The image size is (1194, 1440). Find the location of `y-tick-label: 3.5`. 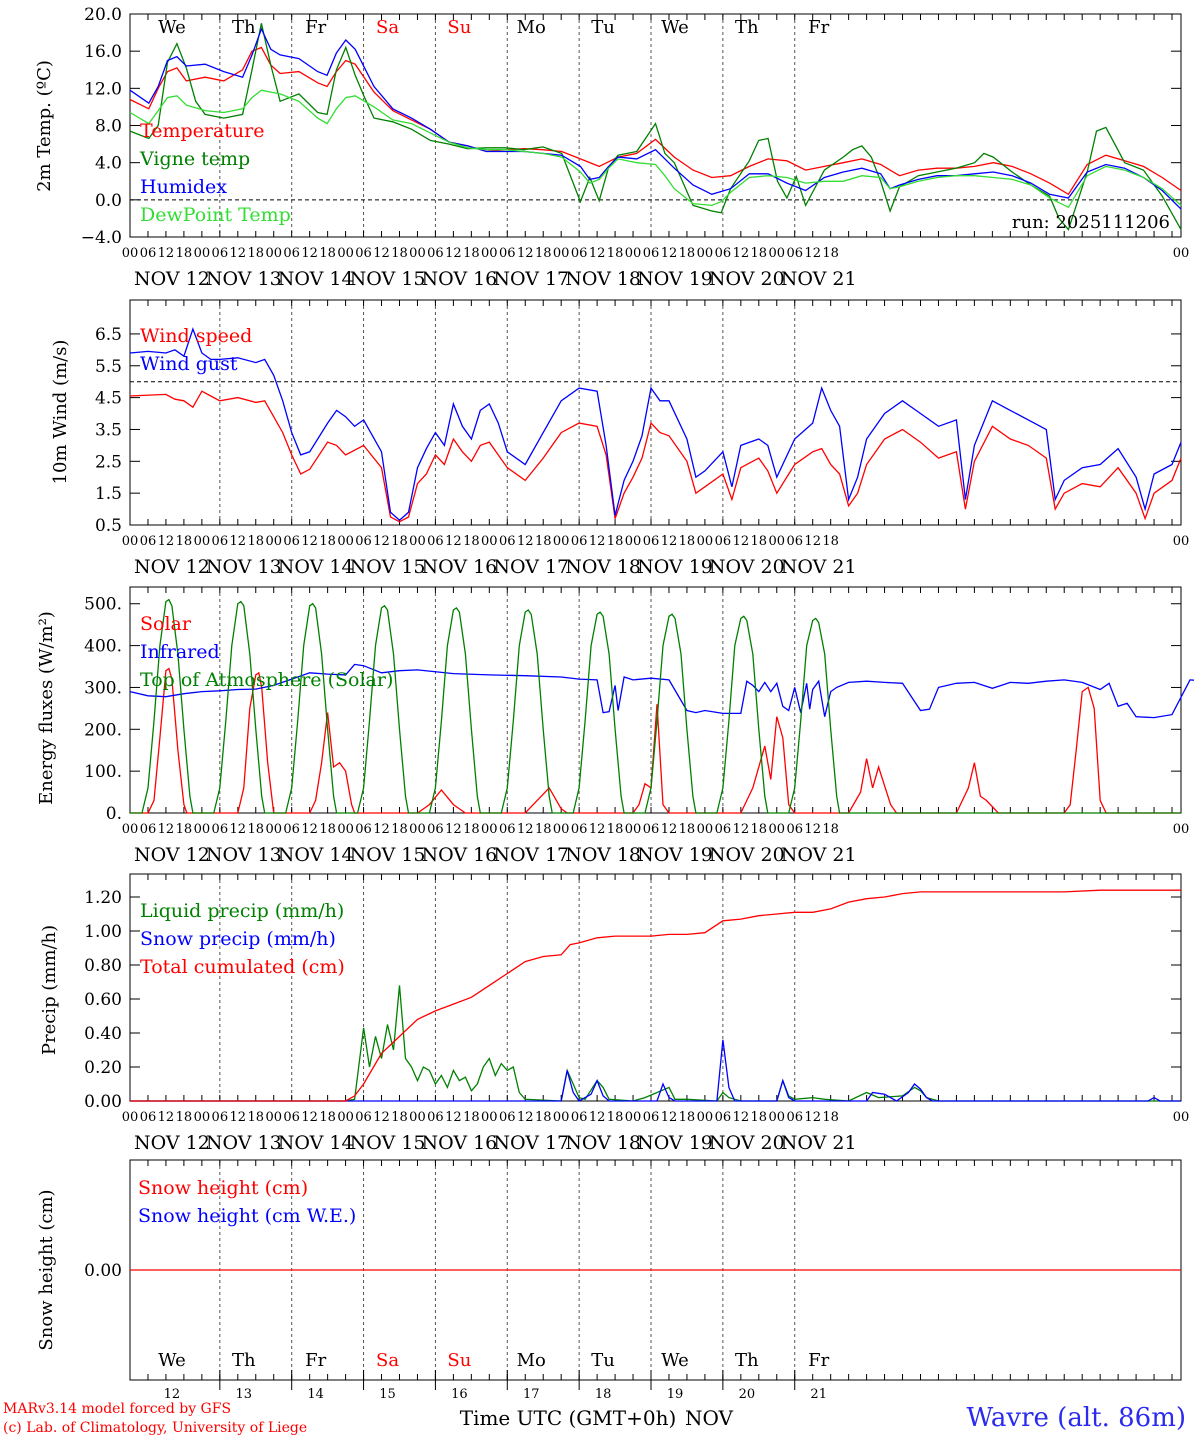

y-tick-label: 3.5 is located at coordinates (108, 430).